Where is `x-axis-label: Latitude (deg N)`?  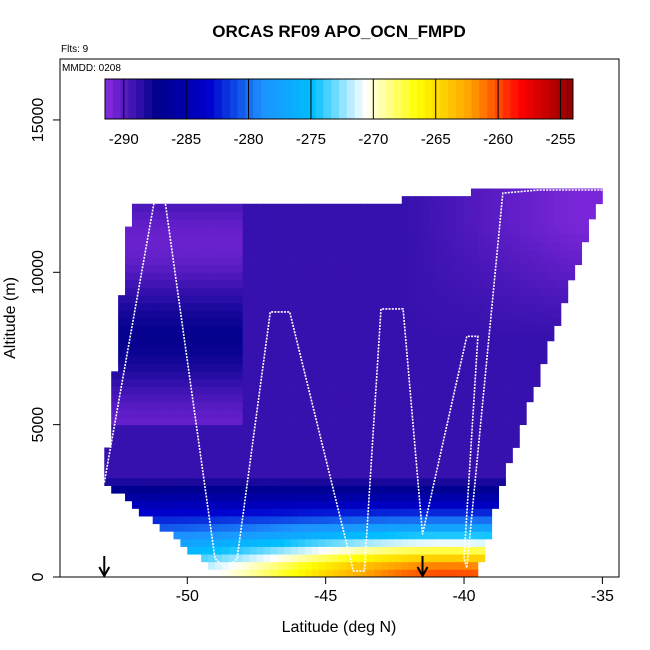 x-axis-label: Latitude (deg N) is located at coordinates (339, 627).